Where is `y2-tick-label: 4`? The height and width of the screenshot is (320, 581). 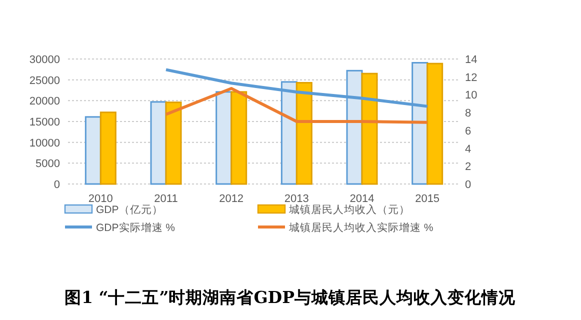
y2-tick-label: 4 is located at coordinates (468, 149).